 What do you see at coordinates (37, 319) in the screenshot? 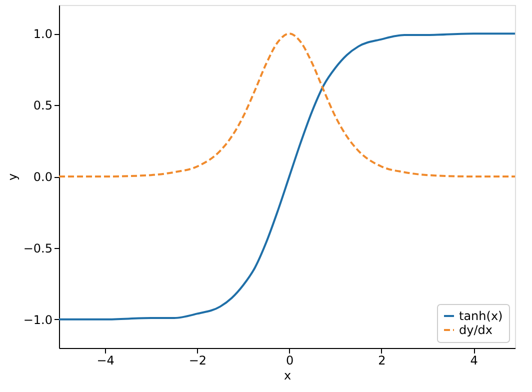
I see `y-tick-label: −1.0` at bounding box center [37, 319].